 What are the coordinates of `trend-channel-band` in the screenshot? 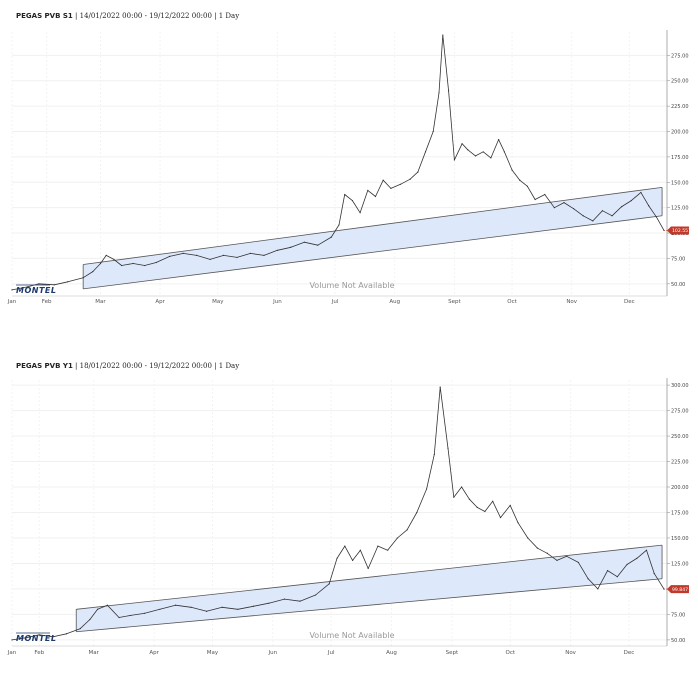 It's located at (369, 588).